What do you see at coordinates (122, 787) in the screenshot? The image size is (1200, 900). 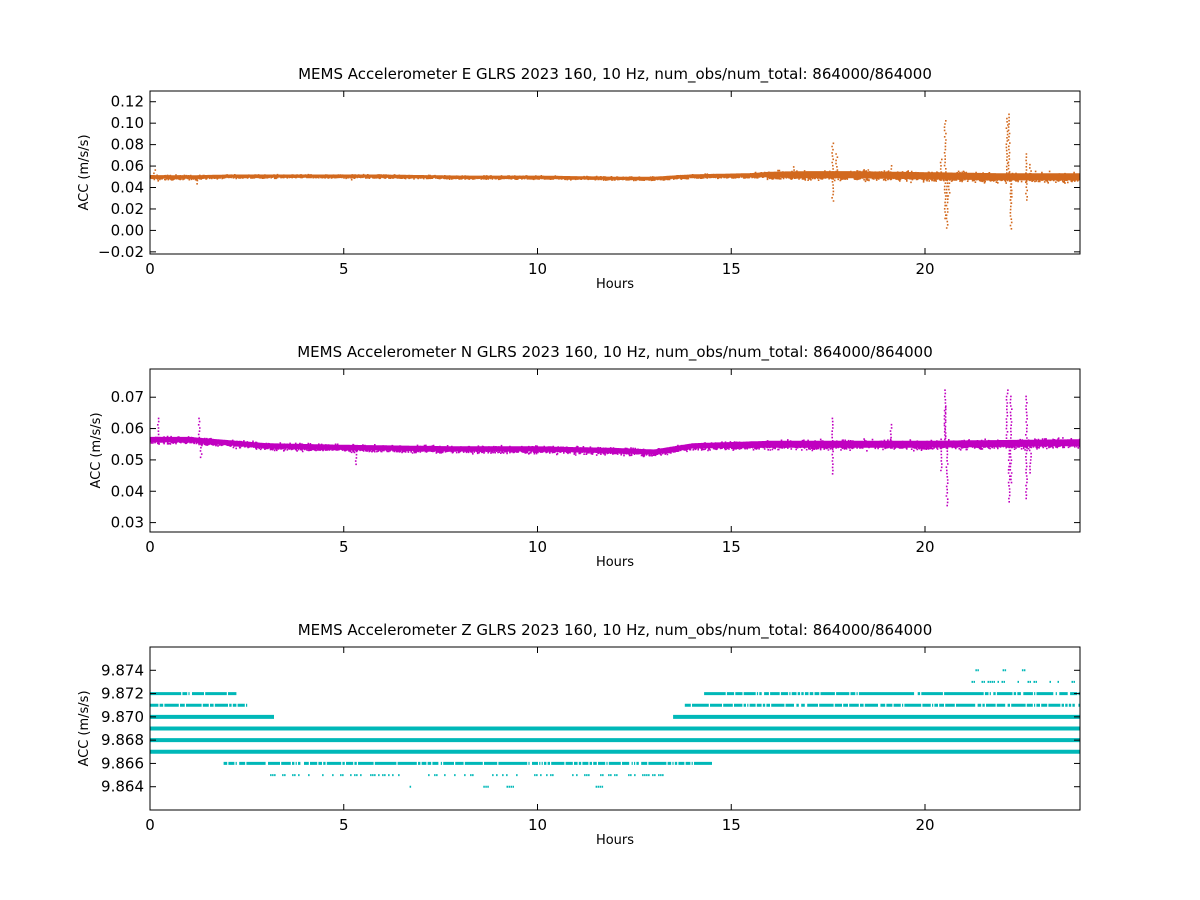 I see `y-tick-label: 9.864` at bounding box center [122, 787].